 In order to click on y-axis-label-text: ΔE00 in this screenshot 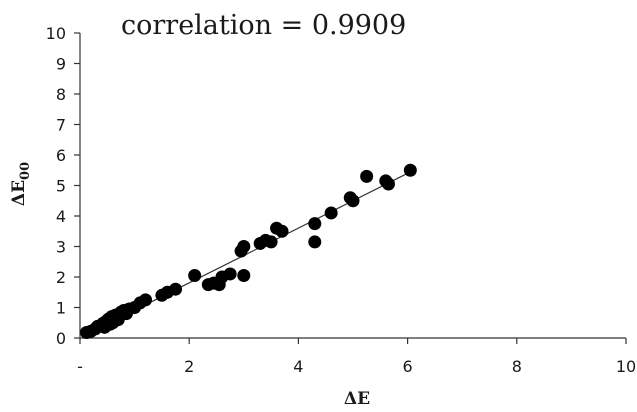, I will do `click(21, 184)`.